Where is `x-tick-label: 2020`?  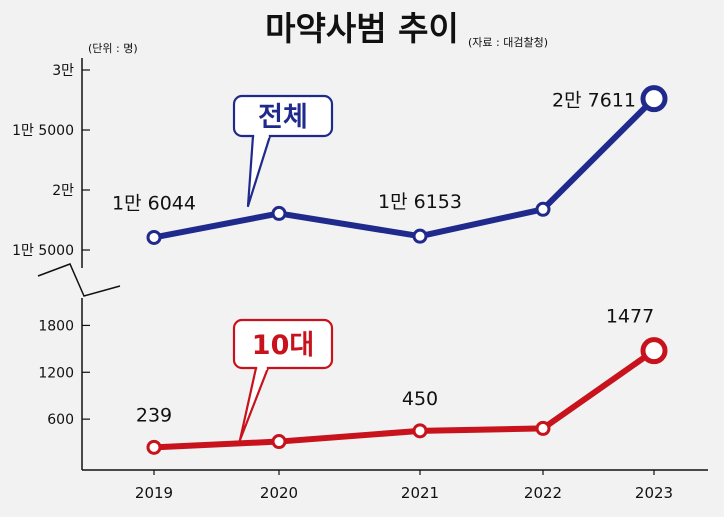 x-tick-label: 2020 is located at coordinates (279, 493).